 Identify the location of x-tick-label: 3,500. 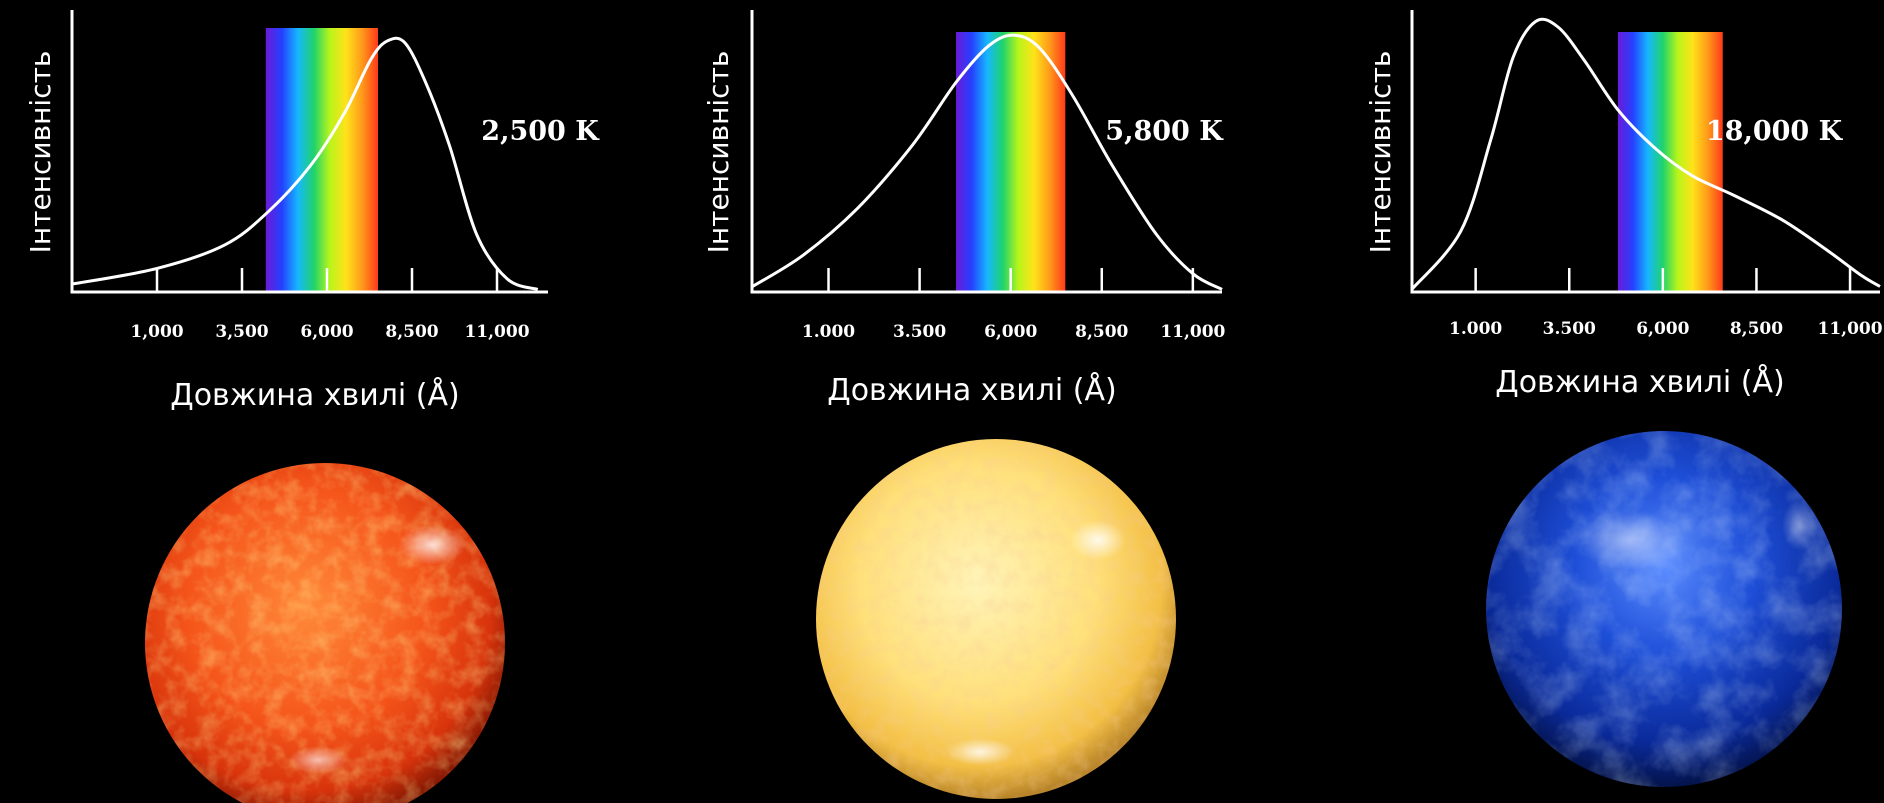
(241, 332).